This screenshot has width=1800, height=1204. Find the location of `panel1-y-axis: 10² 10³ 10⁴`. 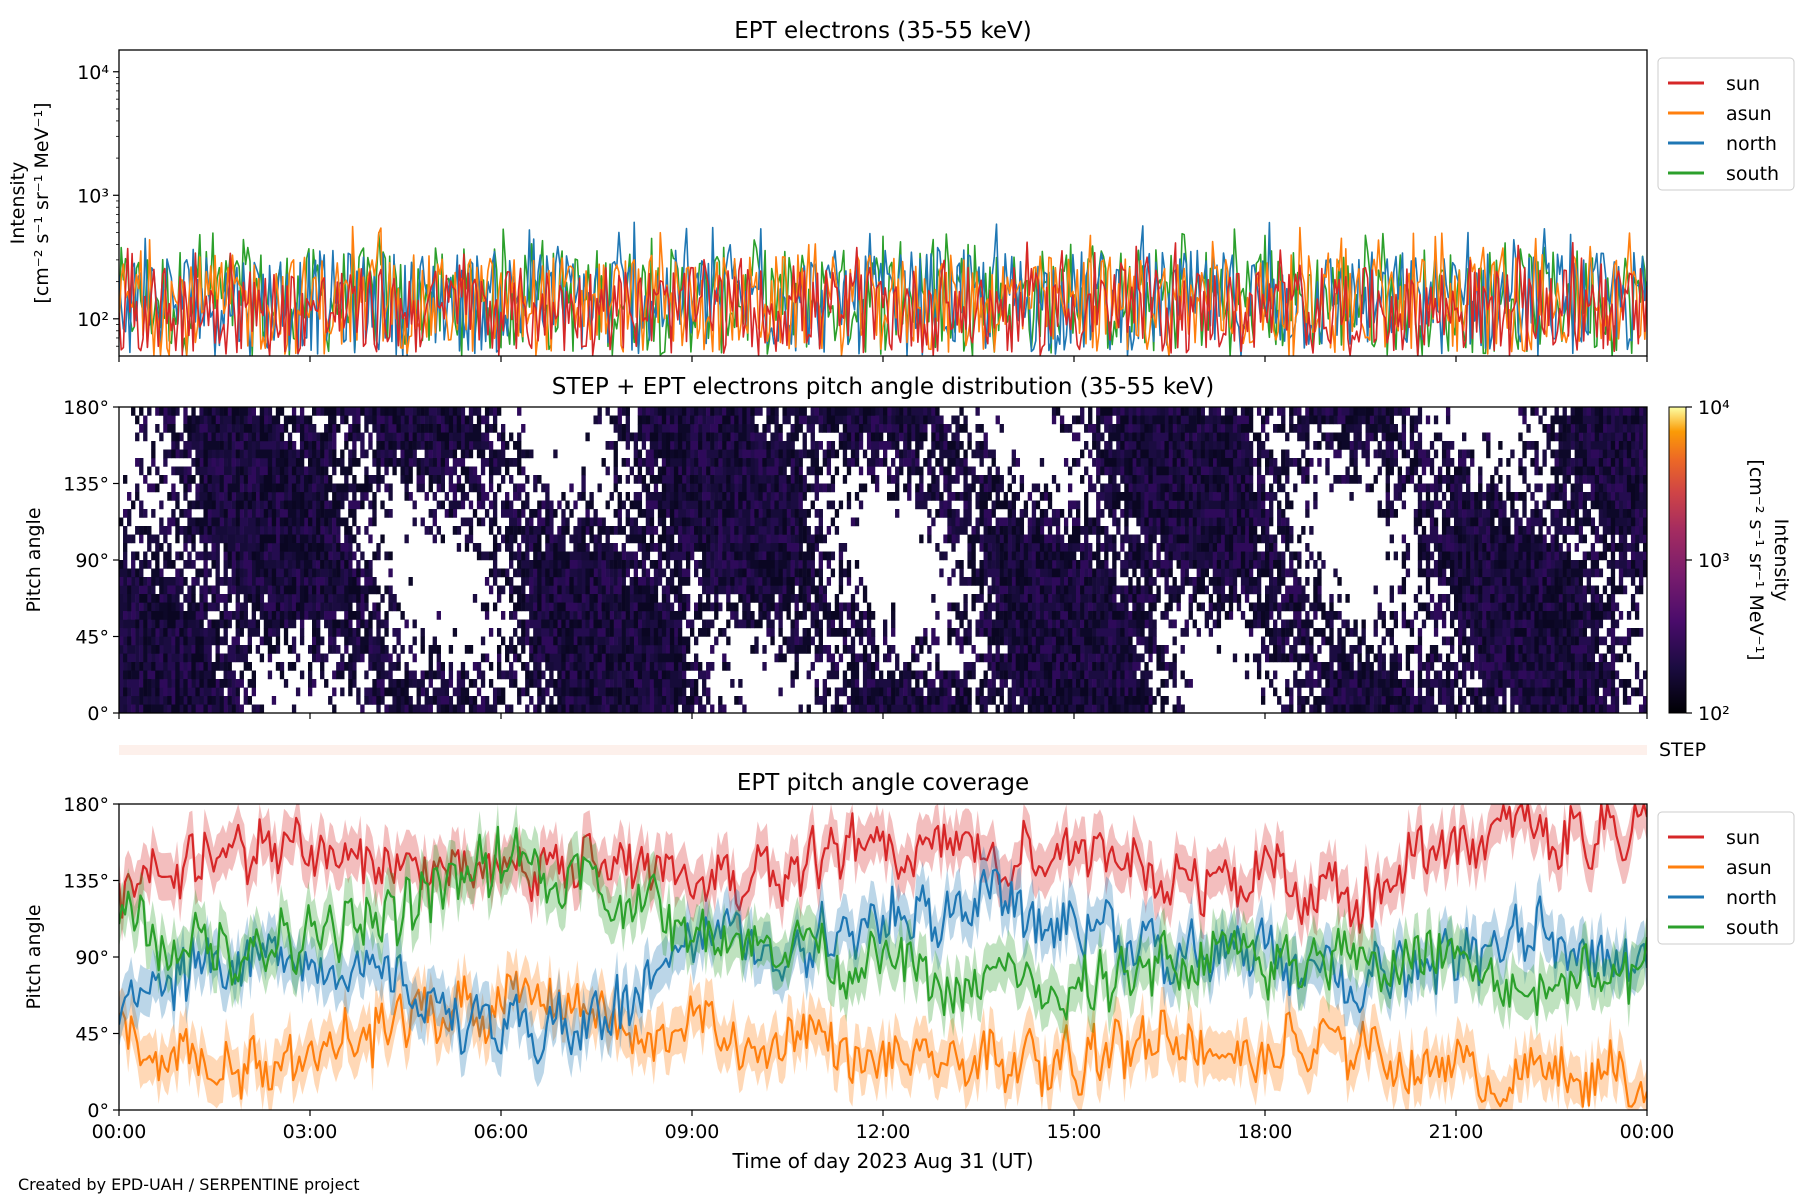

panel1-y-axis: 10² 10³ 10⁴ is located at coordinates (98, 204).